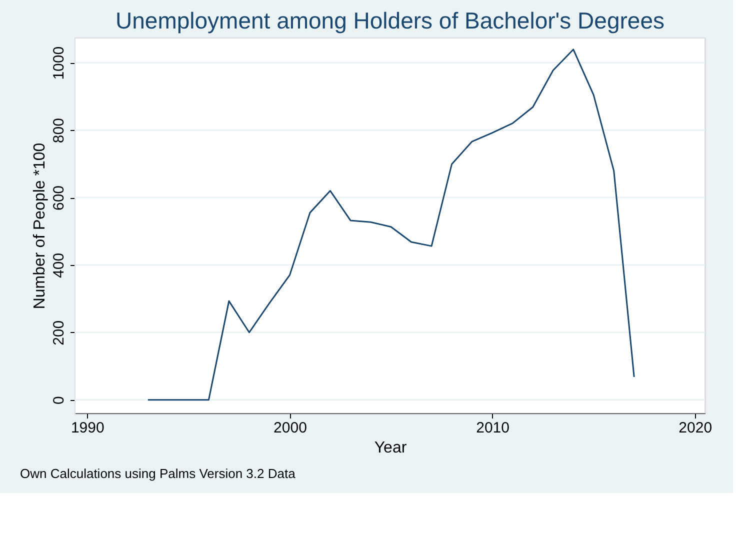 This screenshot has height=542, width=743. What do you see at coordinates (59, 333) in the screenshot?
I see `y-tick-label: 200` at bounding box center [59, 333].